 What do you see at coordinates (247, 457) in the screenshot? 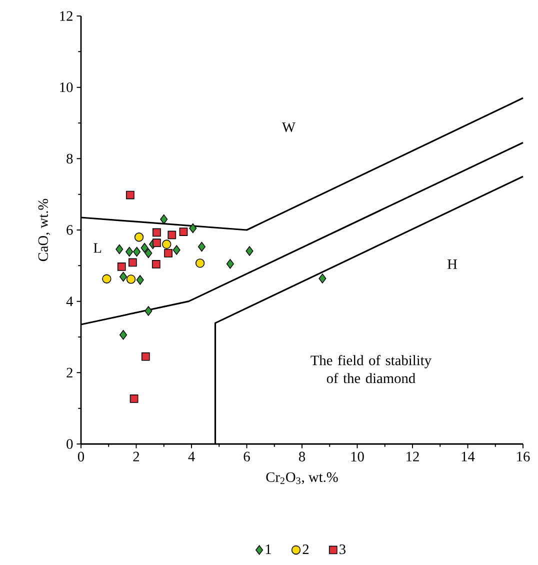
I see `x-tick-label: 6` at bounding box center [247, 457].